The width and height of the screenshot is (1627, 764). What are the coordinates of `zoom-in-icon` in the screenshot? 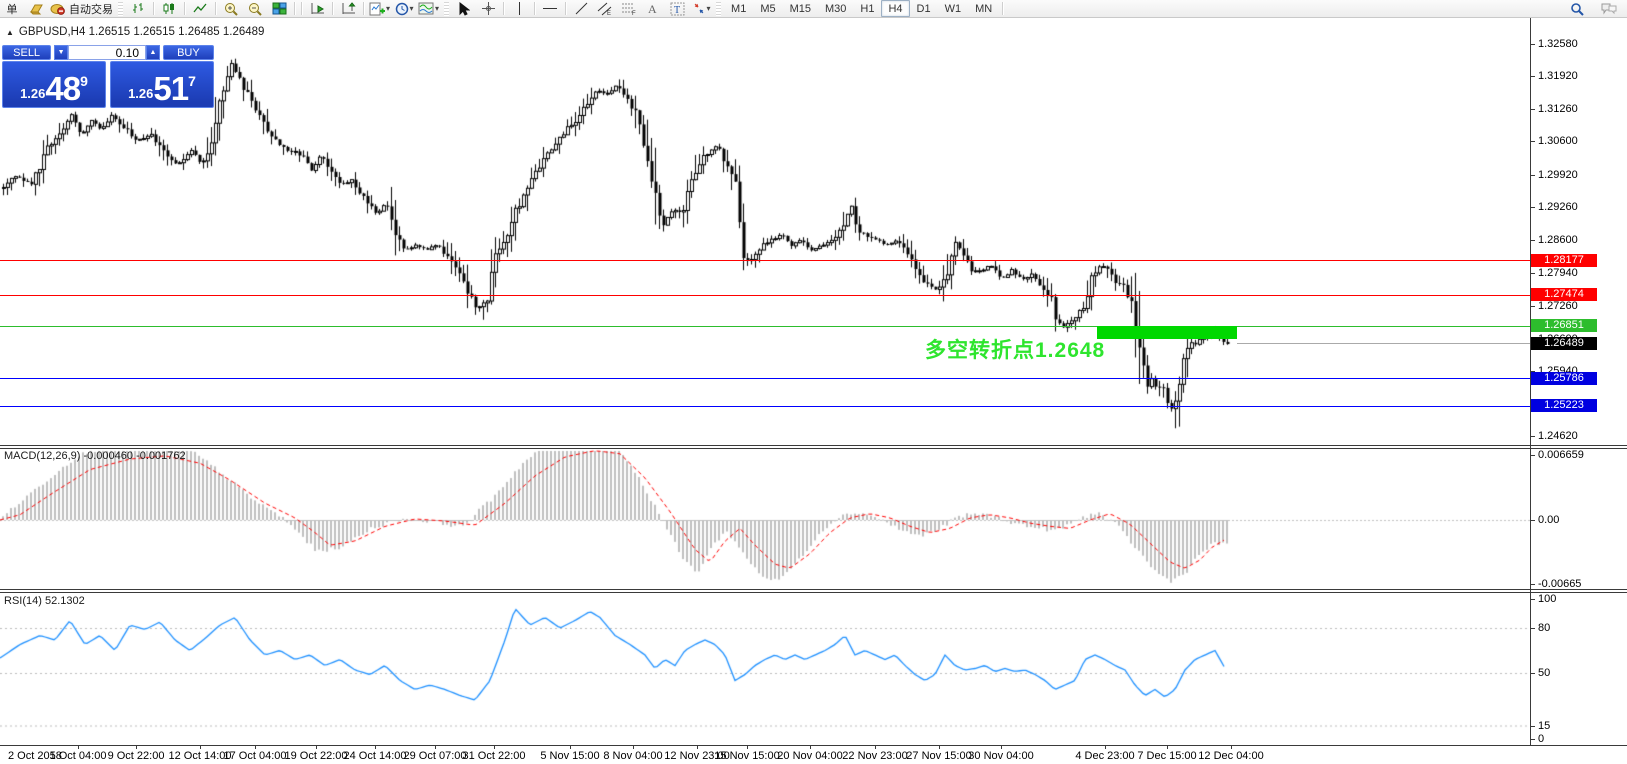 It's located at (231, 9).